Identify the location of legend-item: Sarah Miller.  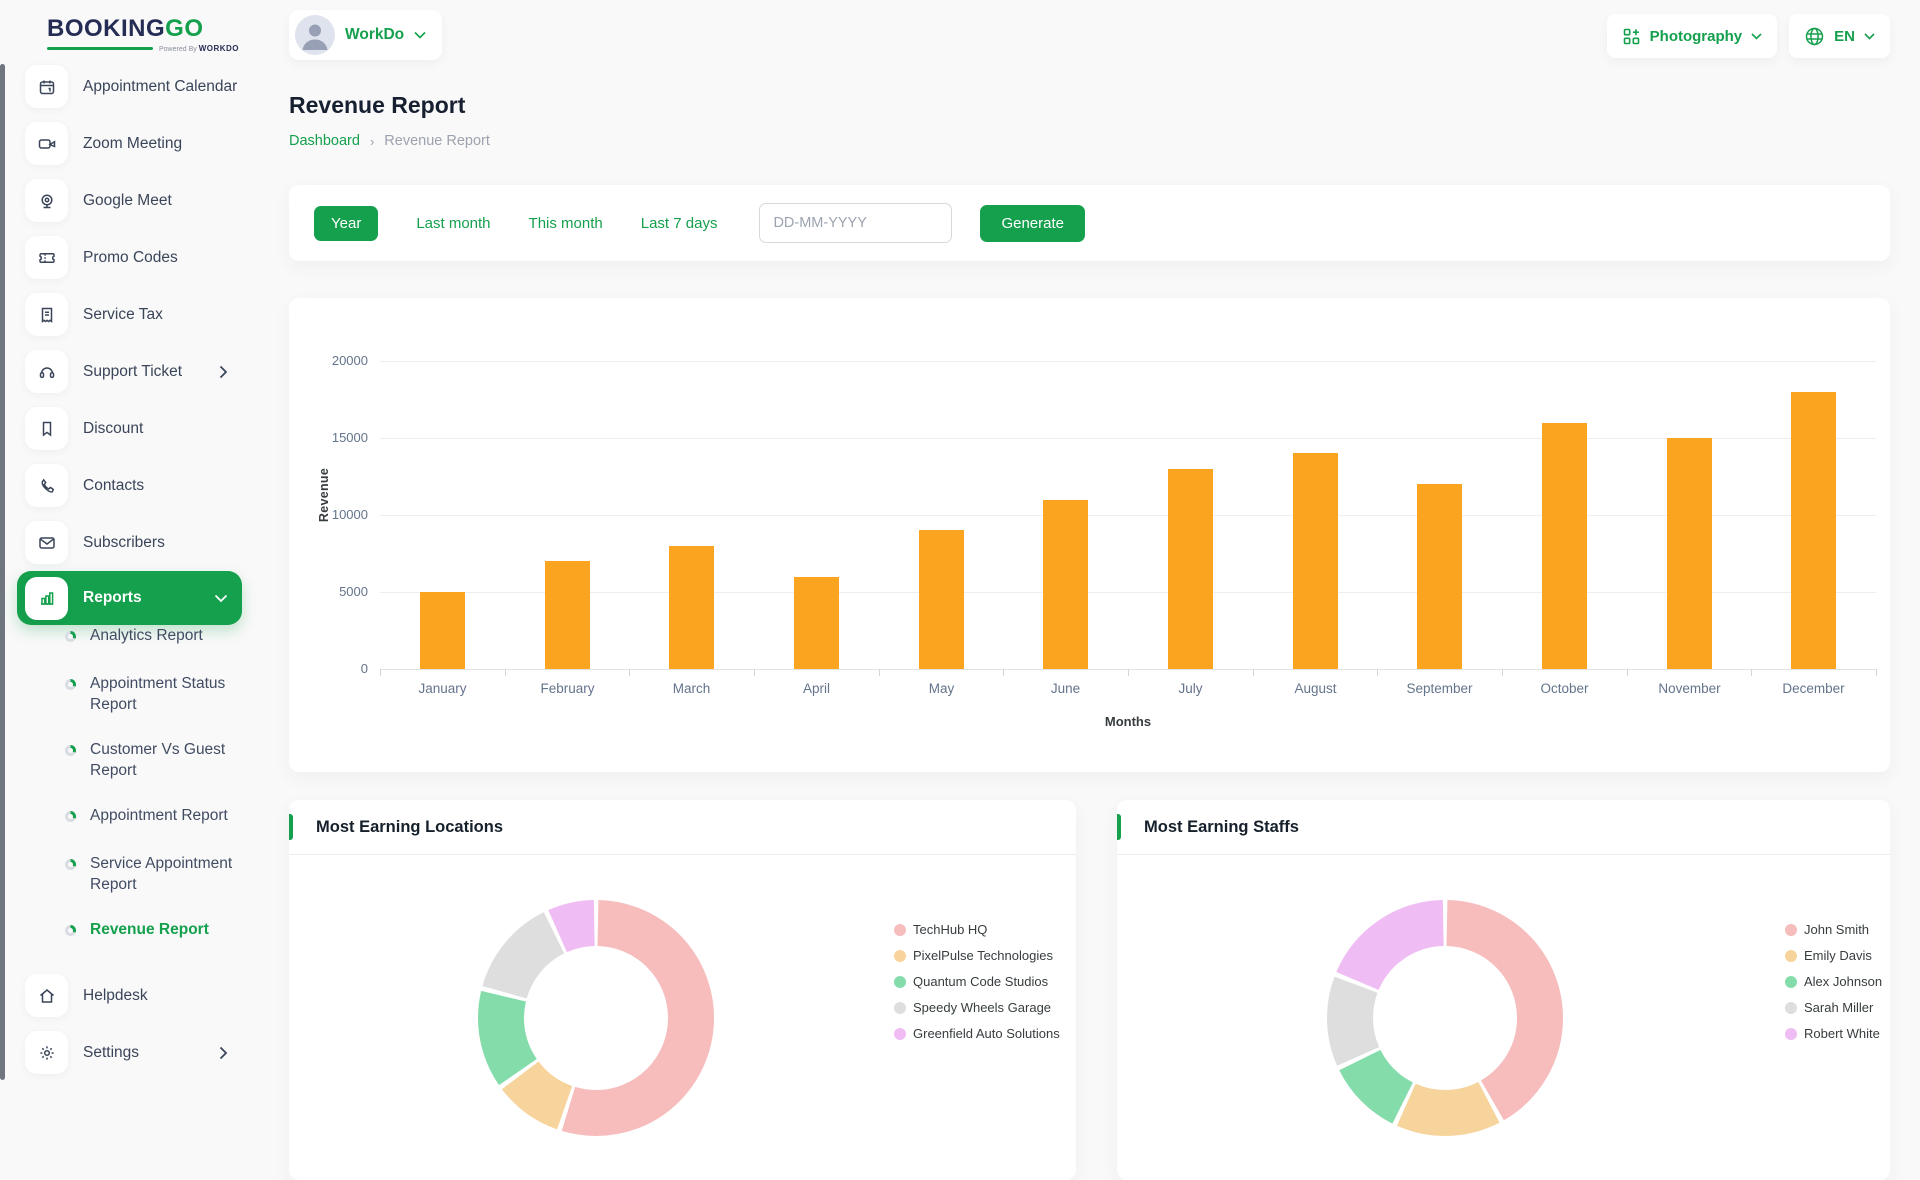
(1833, 1007).